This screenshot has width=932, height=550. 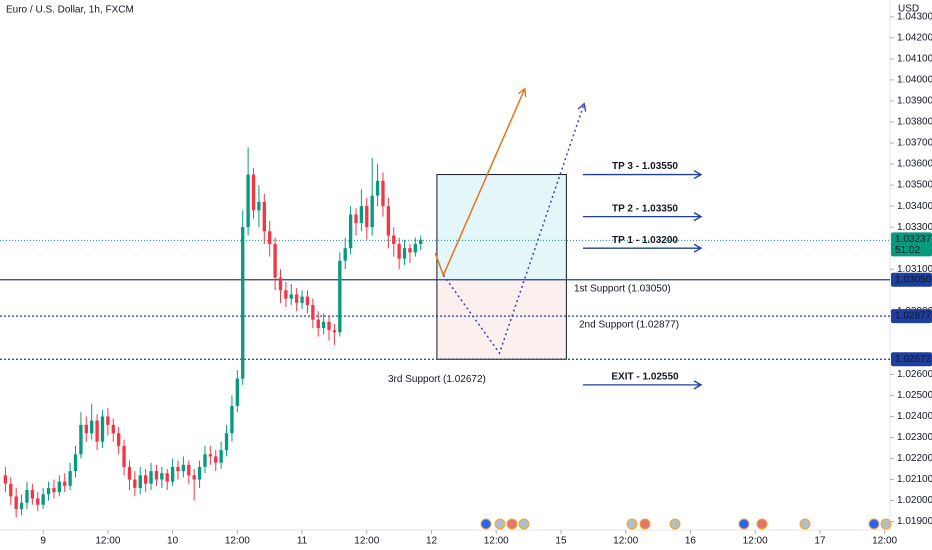 I want to click on target-label: TP 2 - 1.03350, so click(x=645, y=208).